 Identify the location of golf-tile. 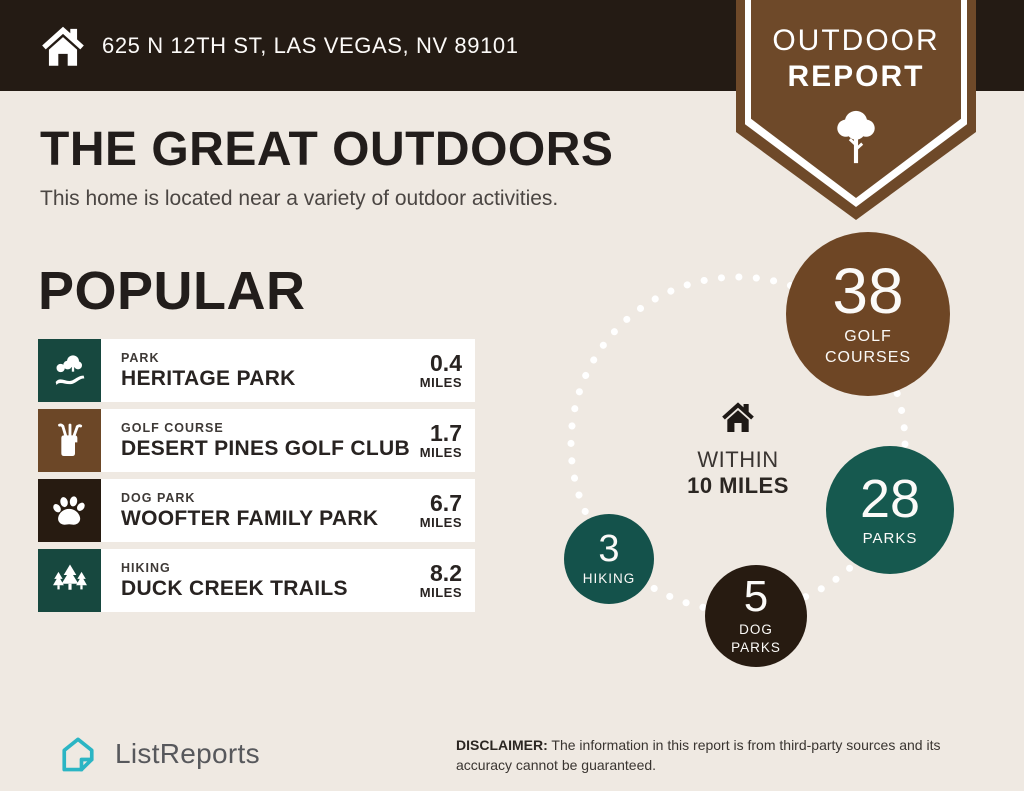
(69, 440).